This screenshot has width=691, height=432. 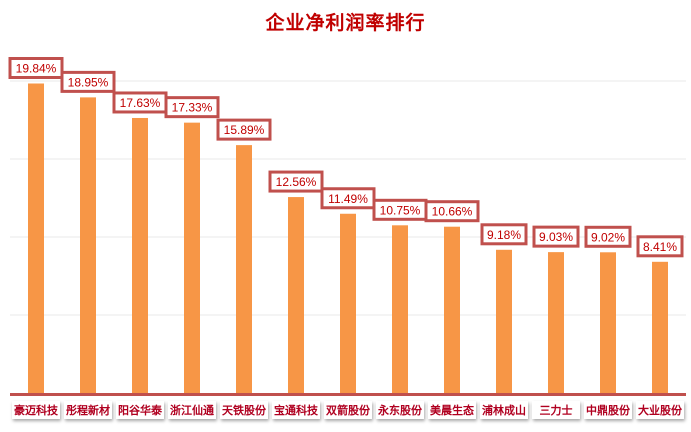 I want to click on data-label: 12.56%, so click(x=296, y=182).